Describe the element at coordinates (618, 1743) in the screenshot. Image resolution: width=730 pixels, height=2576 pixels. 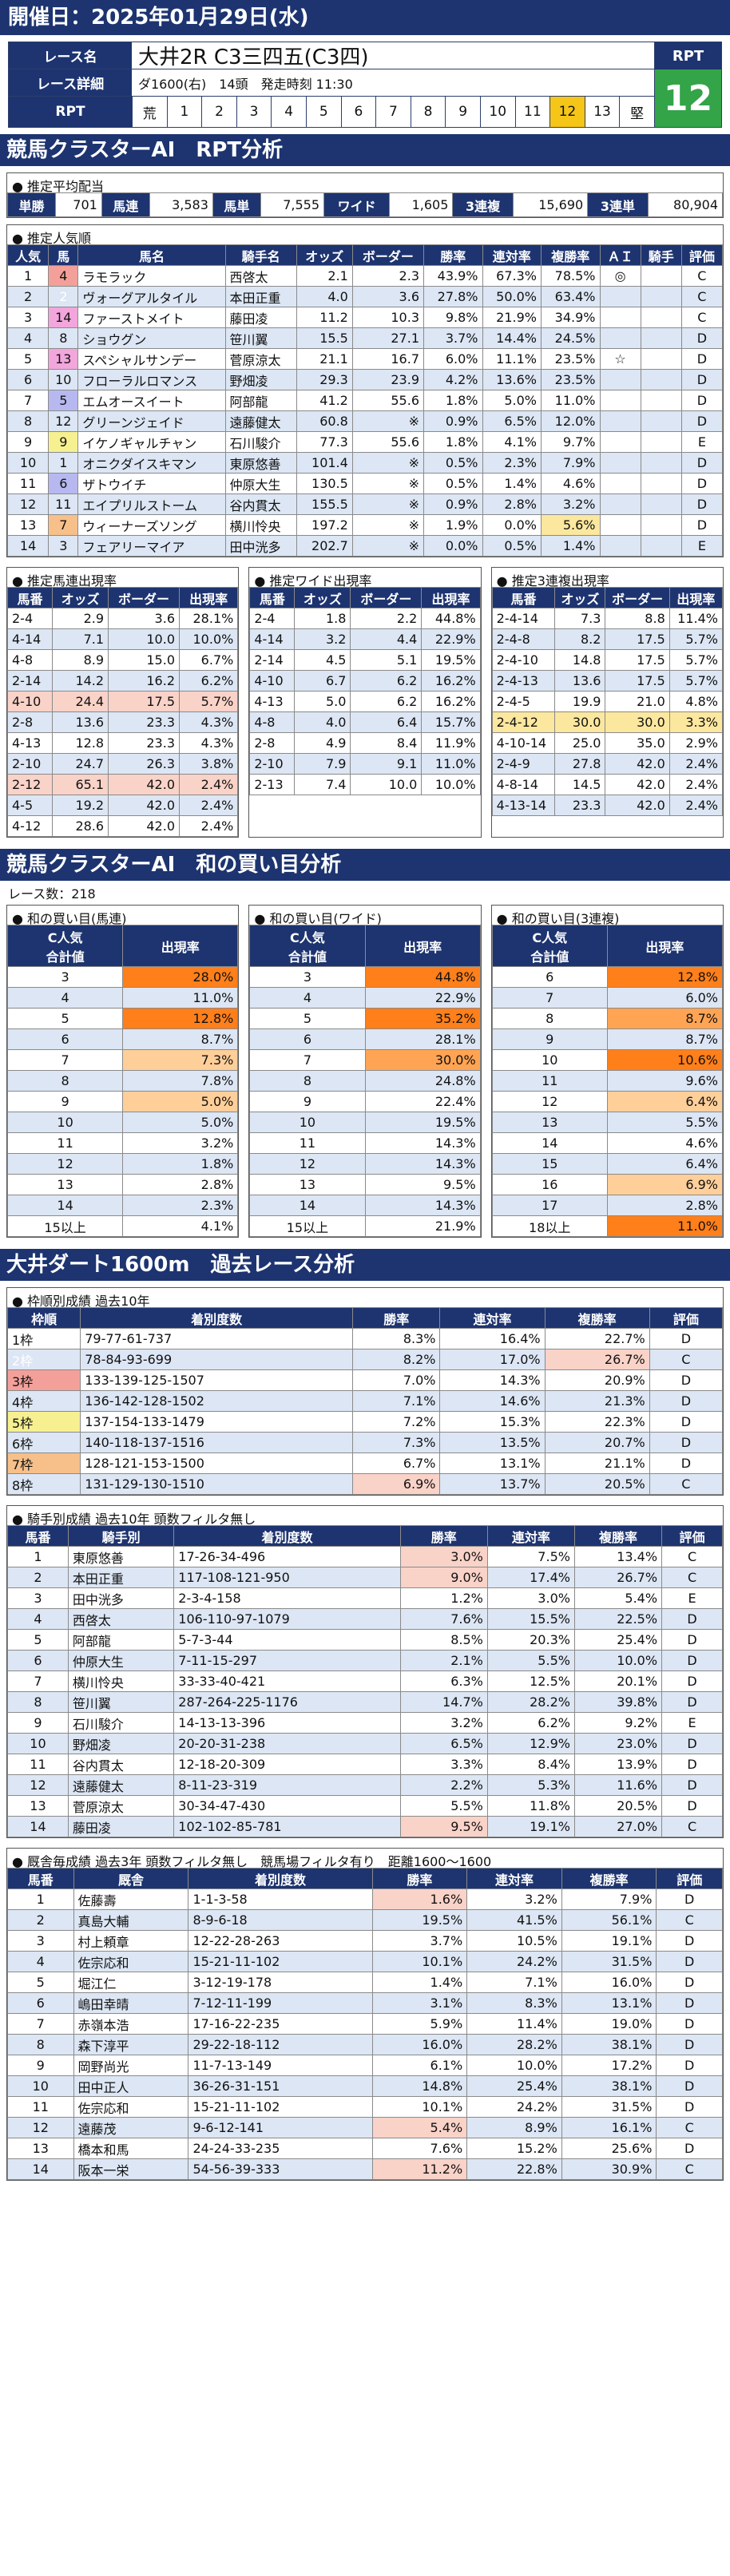
I see `fuku-rate: 23.0%` at that location.